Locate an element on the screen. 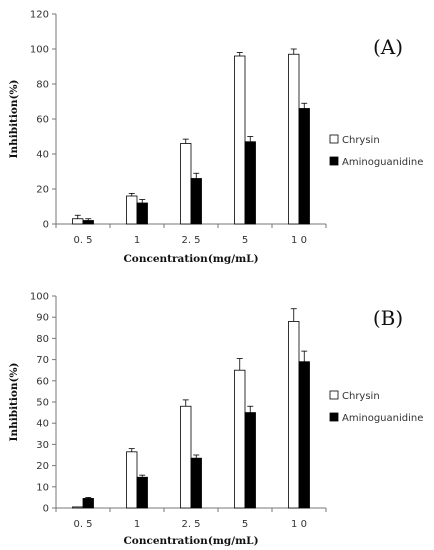  y-tick-label: 70 is located at coordinates (42, 360).